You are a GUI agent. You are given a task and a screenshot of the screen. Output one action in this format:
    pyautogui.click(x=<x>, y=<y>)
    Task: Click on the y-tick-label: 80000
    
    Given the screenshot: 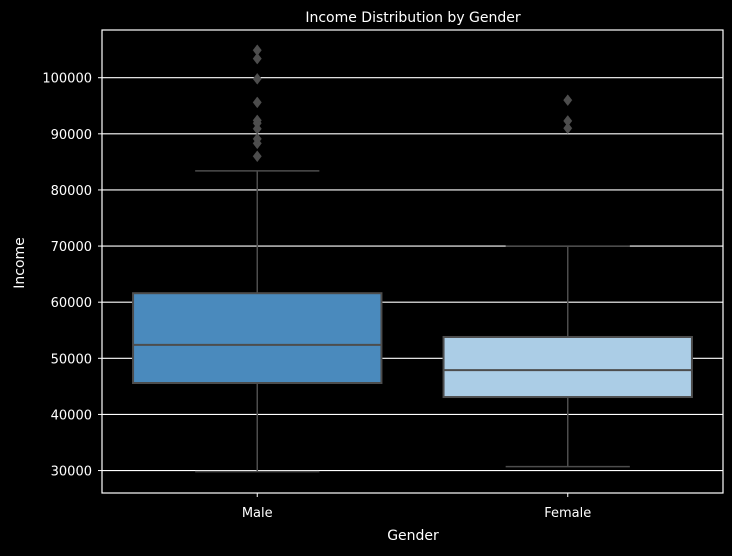 What is the action you would take?
    pyautogui.click(x=71, y=191)
    